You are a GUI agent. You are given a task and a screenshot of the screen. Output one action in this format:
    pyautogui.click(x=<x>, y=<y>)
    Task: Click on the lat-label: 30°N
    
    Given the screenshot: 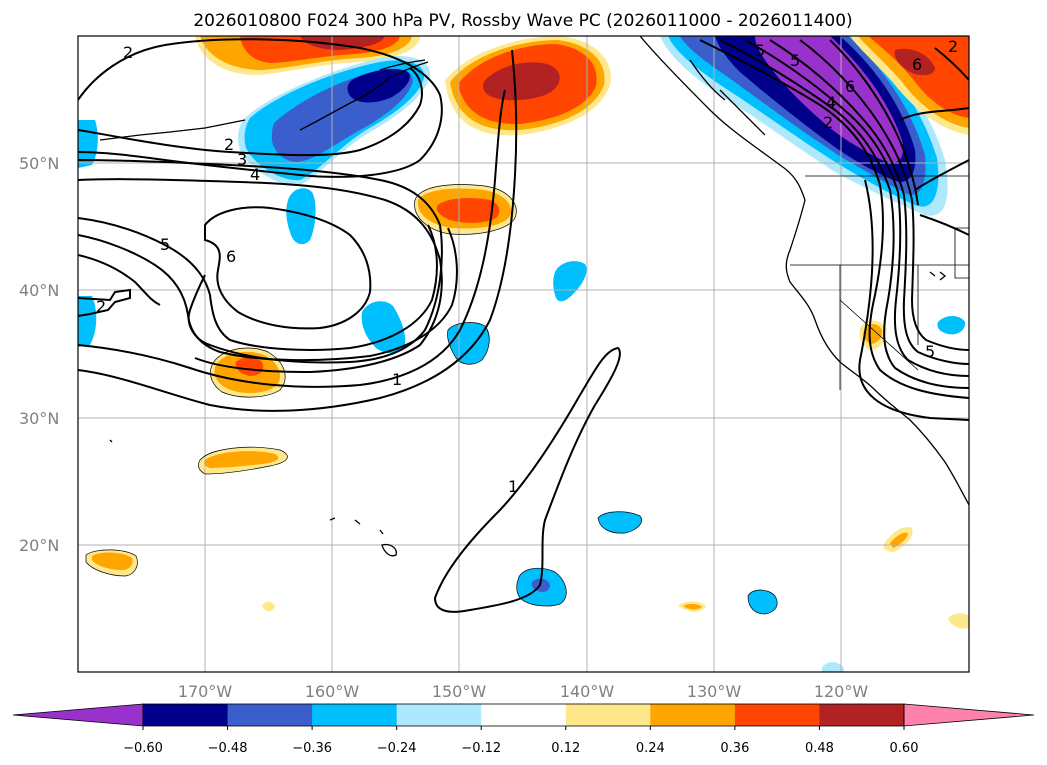 What is the action you would take?
    pyautogui.click(x=39, y=418)
    